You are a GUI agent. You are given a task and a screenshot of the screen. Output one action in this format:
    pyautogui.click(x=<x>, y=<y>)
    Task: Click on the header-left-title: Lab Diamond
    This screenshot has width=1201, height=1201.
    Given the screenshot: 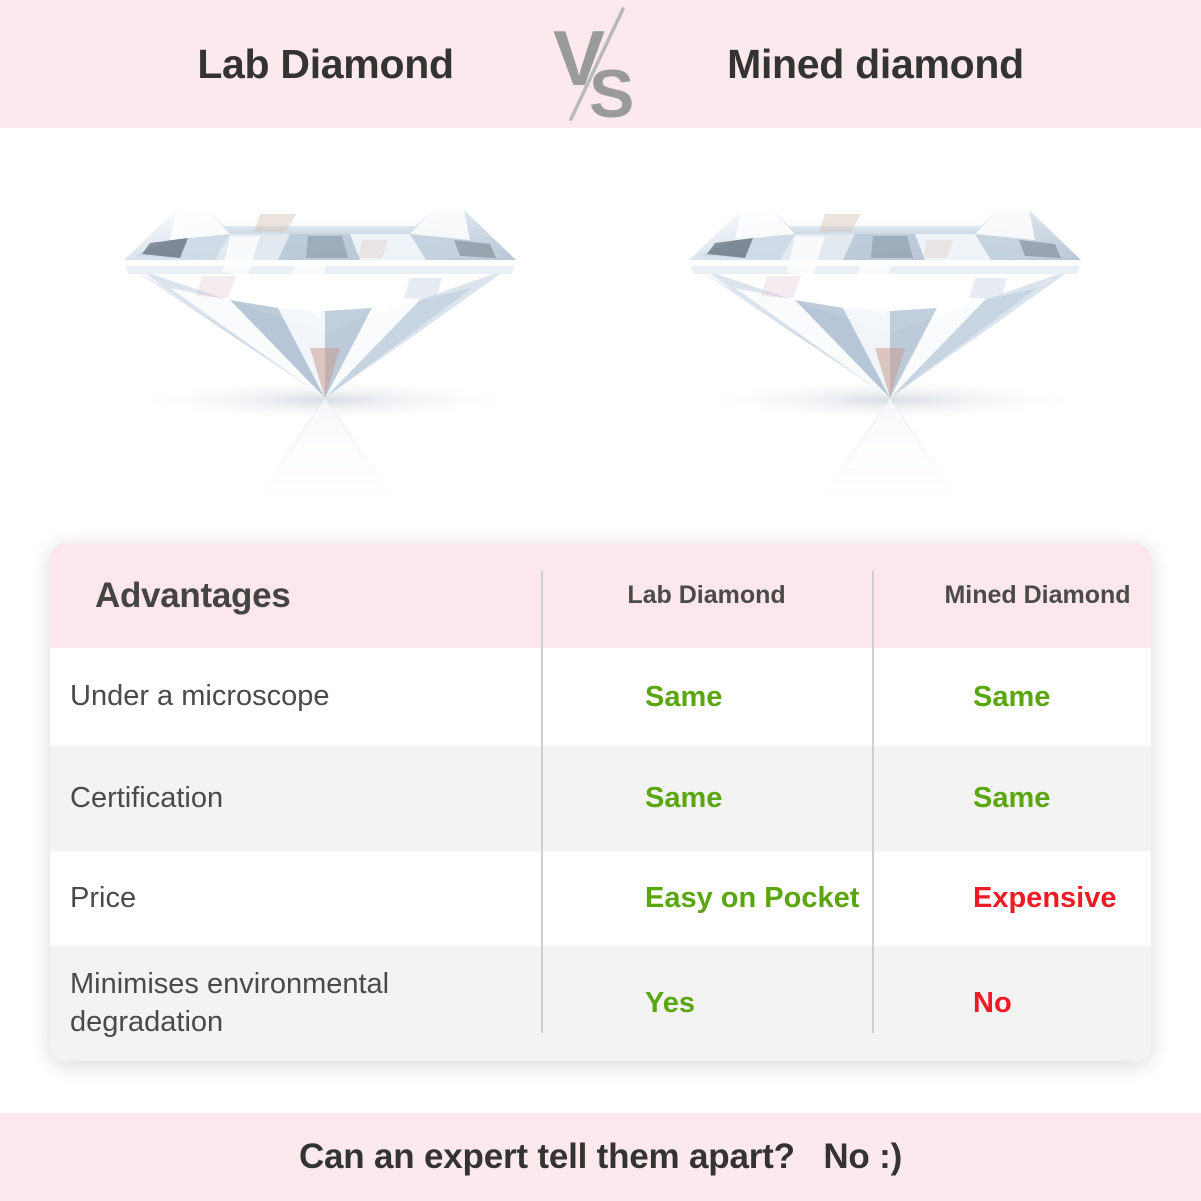 What is the action you would take?
    pyautogui.click(x=325, y=63)
    